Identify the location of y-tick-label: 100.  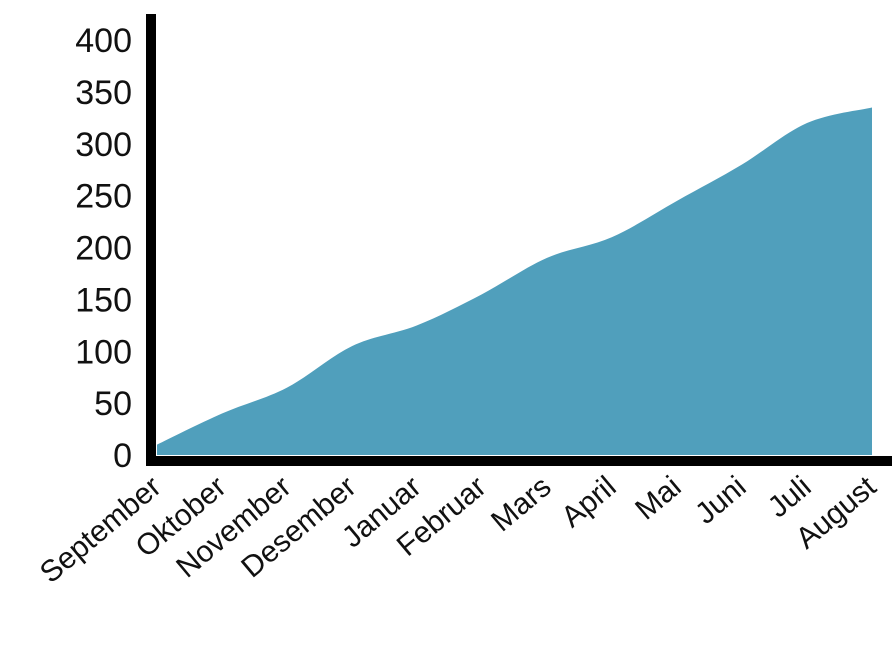
(103, 352).